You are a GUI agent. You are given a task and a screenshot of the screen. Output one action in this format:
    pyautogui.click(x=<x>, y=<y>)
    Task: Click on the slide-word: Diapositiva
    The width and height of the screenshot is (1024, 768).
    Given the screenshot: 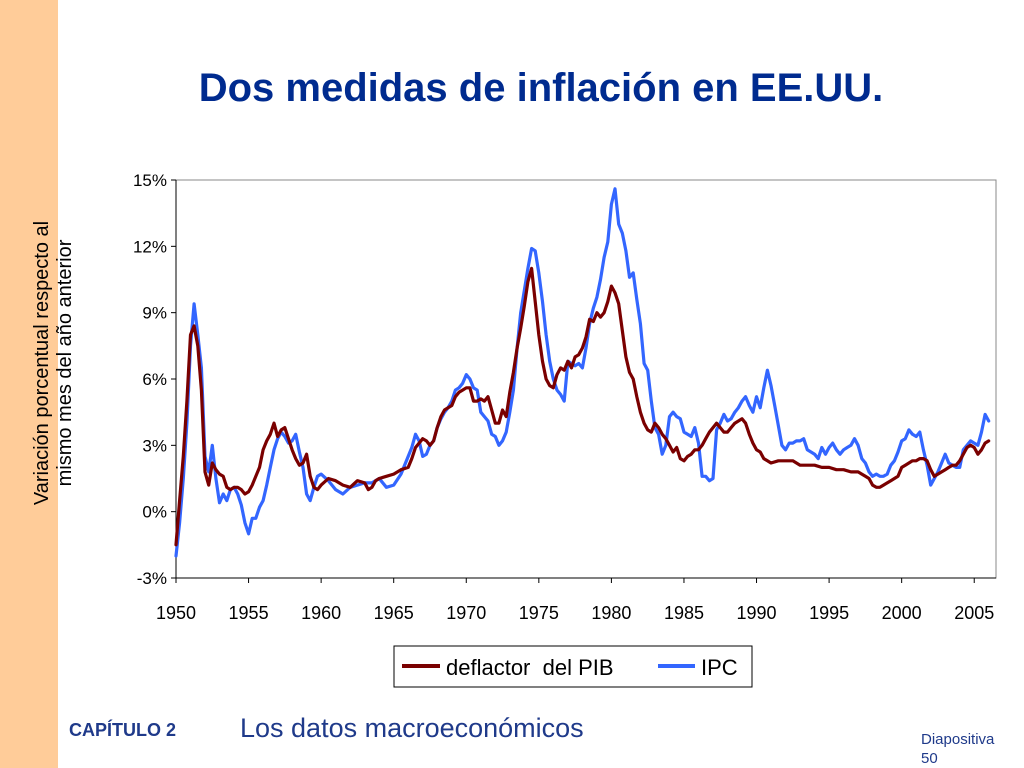 What is the action you would take?
    pyautogui.click(x=958, y=739)
    